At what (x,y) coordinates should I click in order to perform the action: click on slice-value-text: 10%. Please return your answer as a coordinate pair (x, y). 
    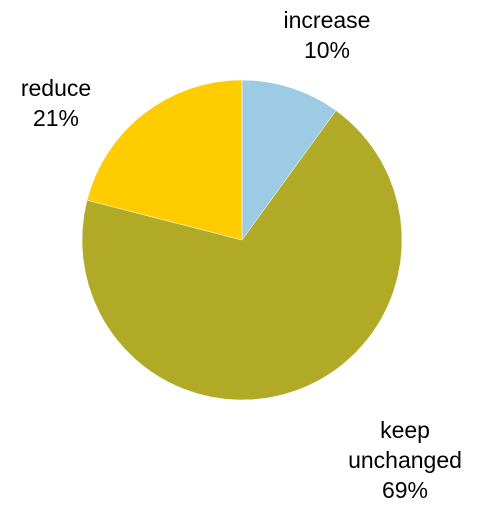
    Looking at the image, I should click on (327, 50).